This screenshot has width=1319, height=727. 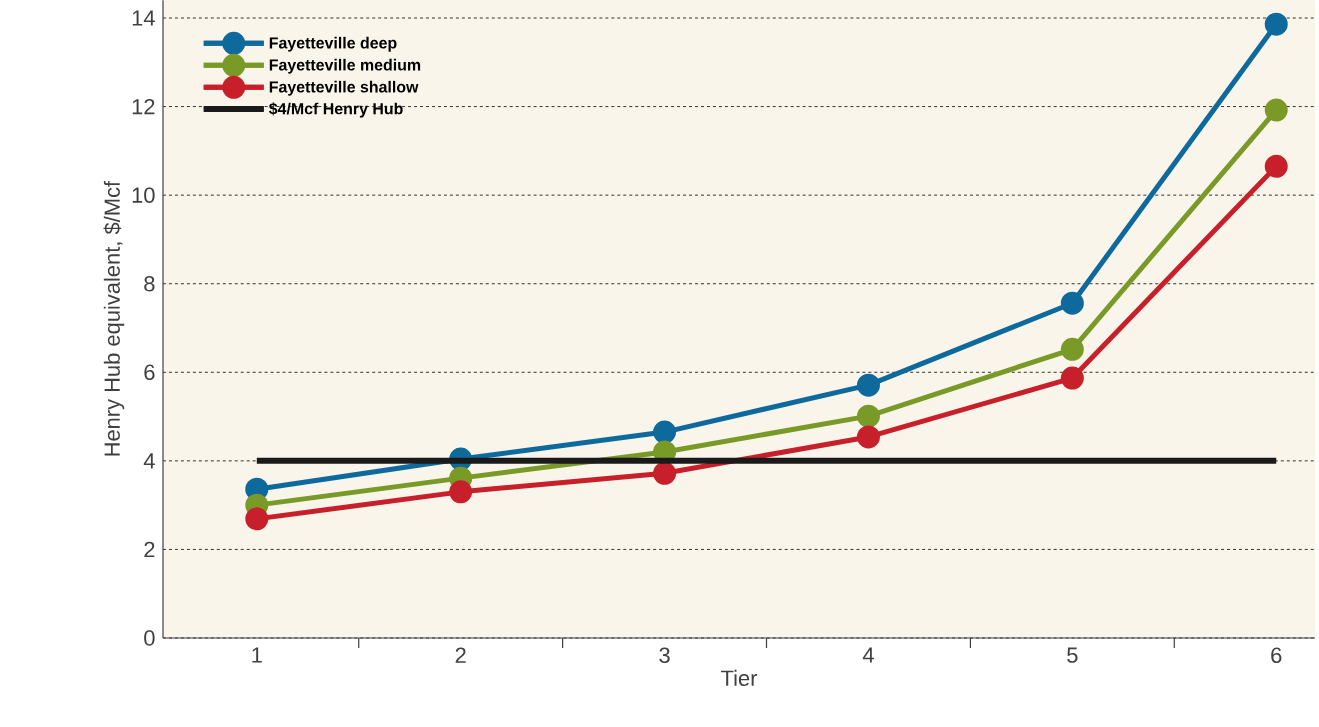 I want to click on y-tick-label: 6, so click(x=149, y=372).